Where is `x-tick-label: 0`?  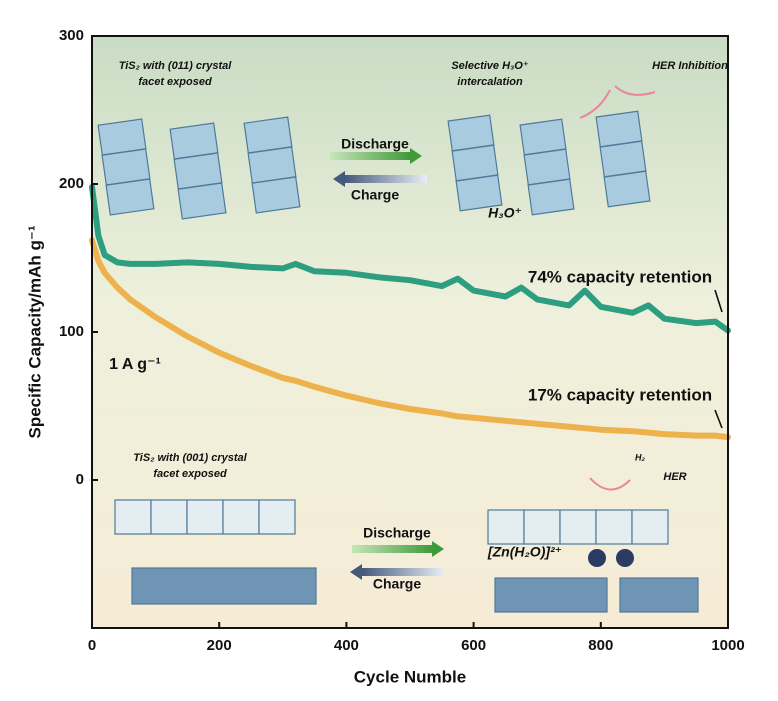 x-tick-label: 0 is located at coordinates (92, 645).